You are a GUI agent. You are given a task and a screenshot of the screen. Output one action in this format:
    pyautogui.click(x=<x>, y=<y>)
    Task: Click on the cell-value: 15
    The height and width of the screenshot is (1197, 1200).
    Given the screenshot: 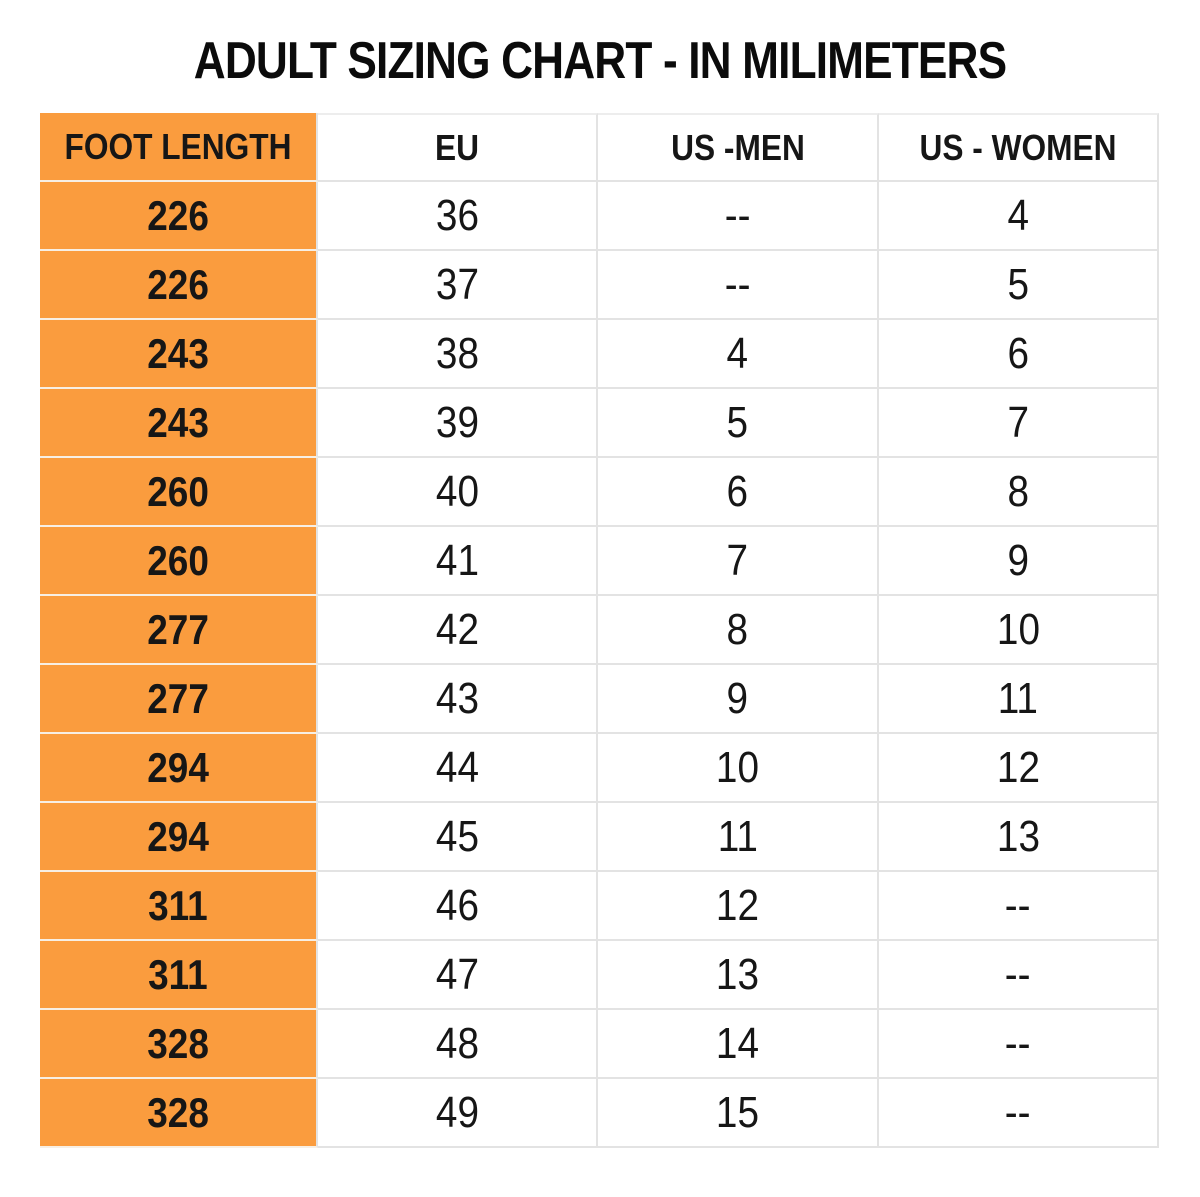 What is the action you would take?
    pyautogui.click(x=737, y=1112)
    